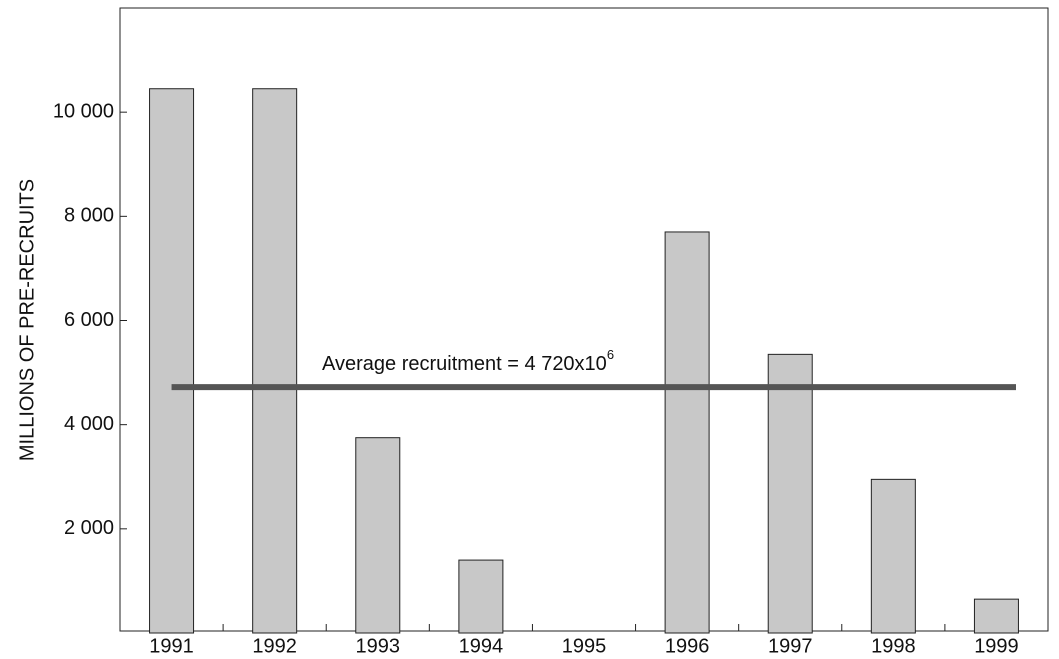  What do you see at coordinates (687, 646) in the screenshot?
I see `x-tick-label: 1996` at bounding box center [687, 646].